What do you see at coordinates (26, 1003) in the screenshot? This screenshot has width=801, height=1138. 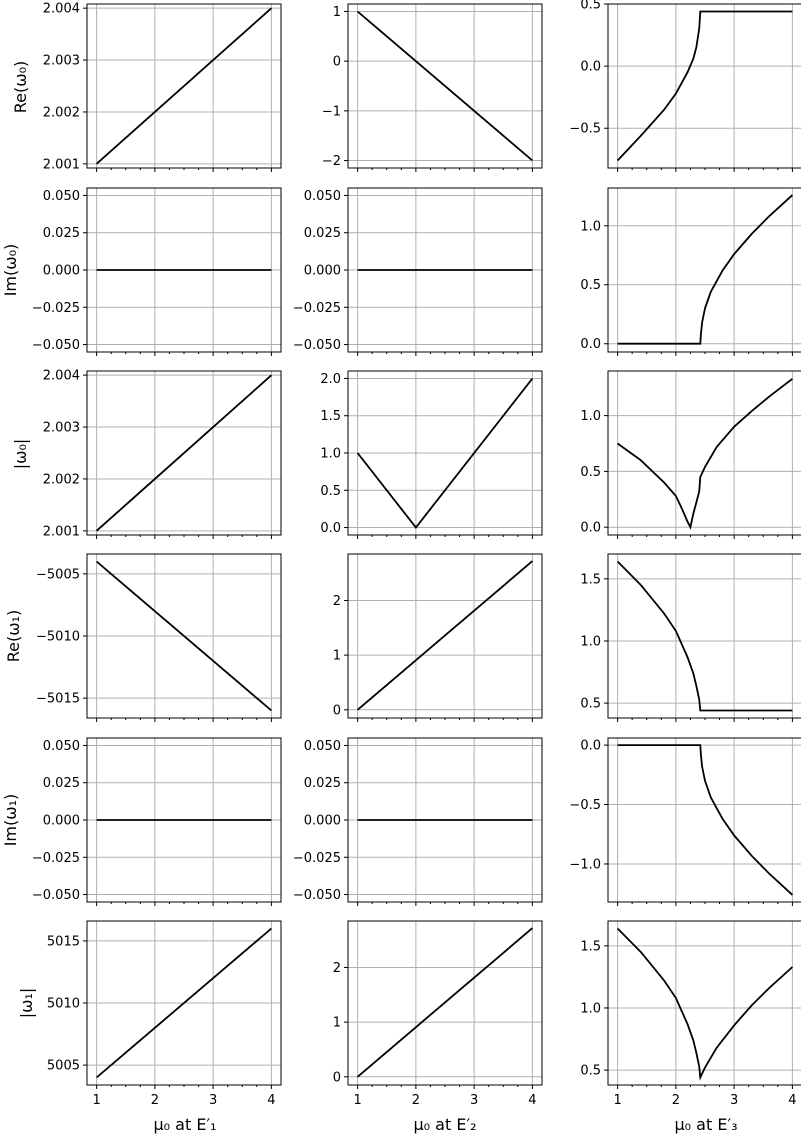 I see `row-label-5: |ω₁|` at bounding box center [26, 1003].